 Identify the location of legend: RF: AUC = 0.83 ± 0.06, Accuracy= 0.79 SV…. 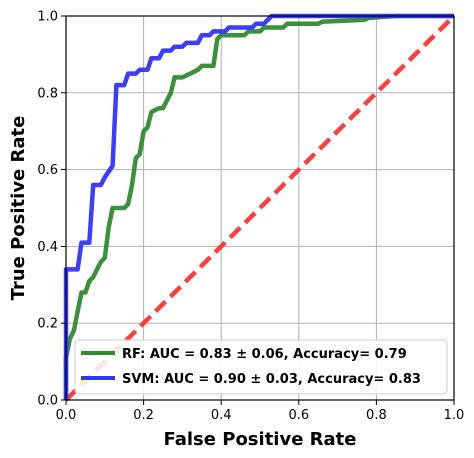
(261, 367).